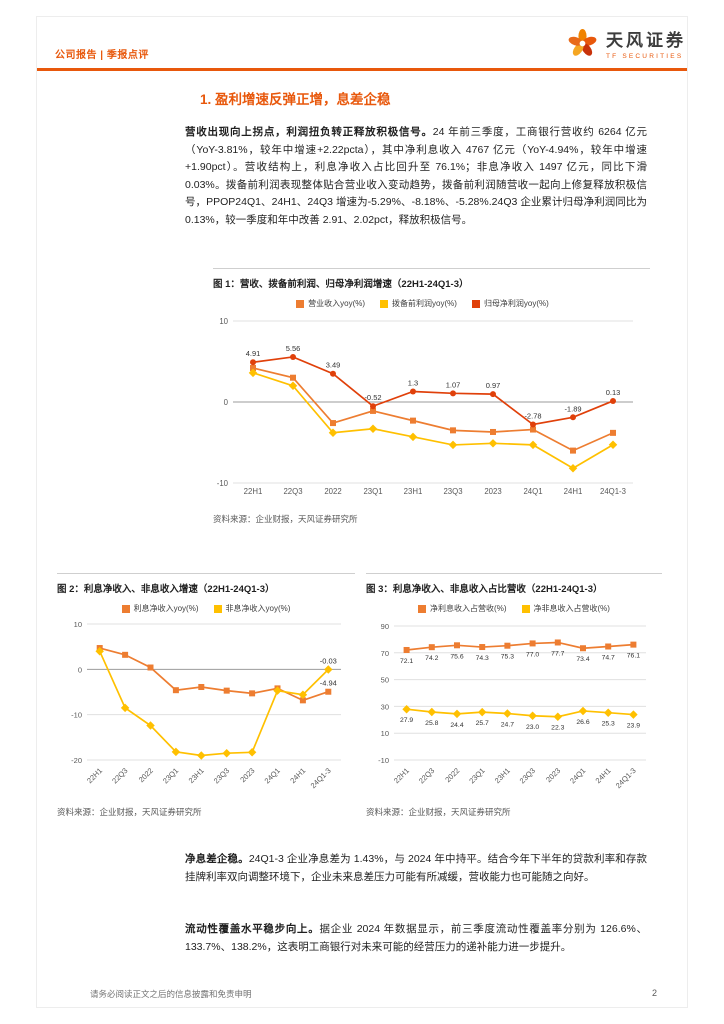  Describe the element at coordinates (633, 726) in the screenshot. I see `svg-text: 23.9` at that location.